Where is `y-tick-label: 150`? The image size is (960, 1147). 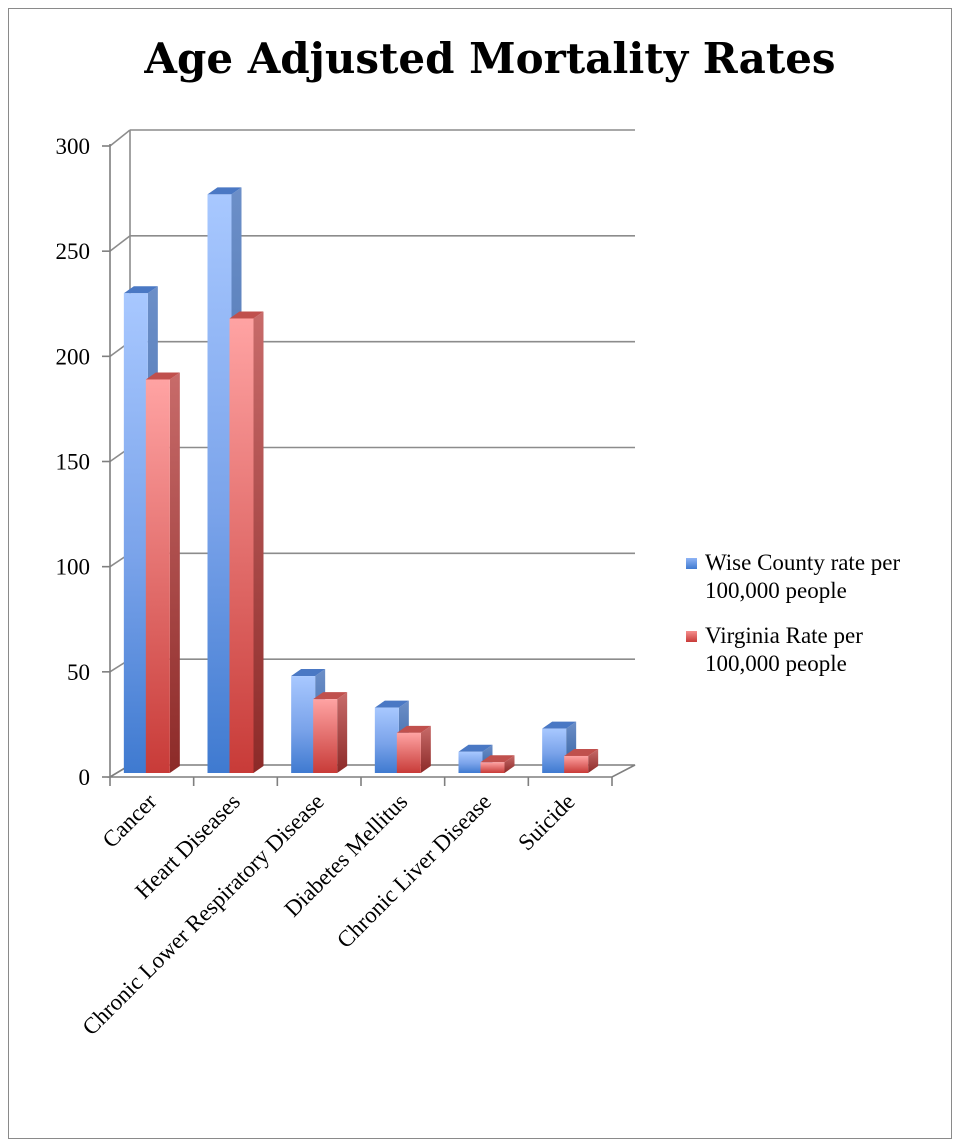
y-tick-label: 150 is located at coordinates (73, 462).